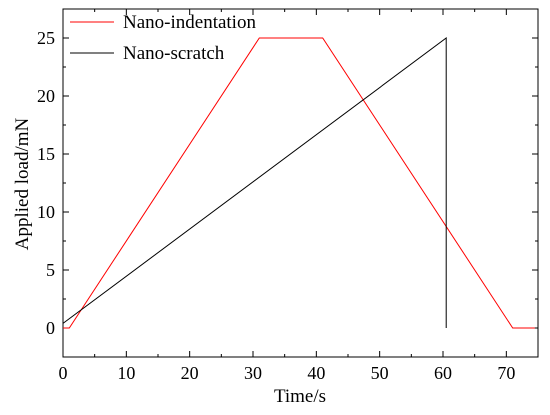 This screenshot has height=415, width=550. Describe the element at coordinates (253, 373) in the screenshot. I see `x-tick-label: 30` at that location.